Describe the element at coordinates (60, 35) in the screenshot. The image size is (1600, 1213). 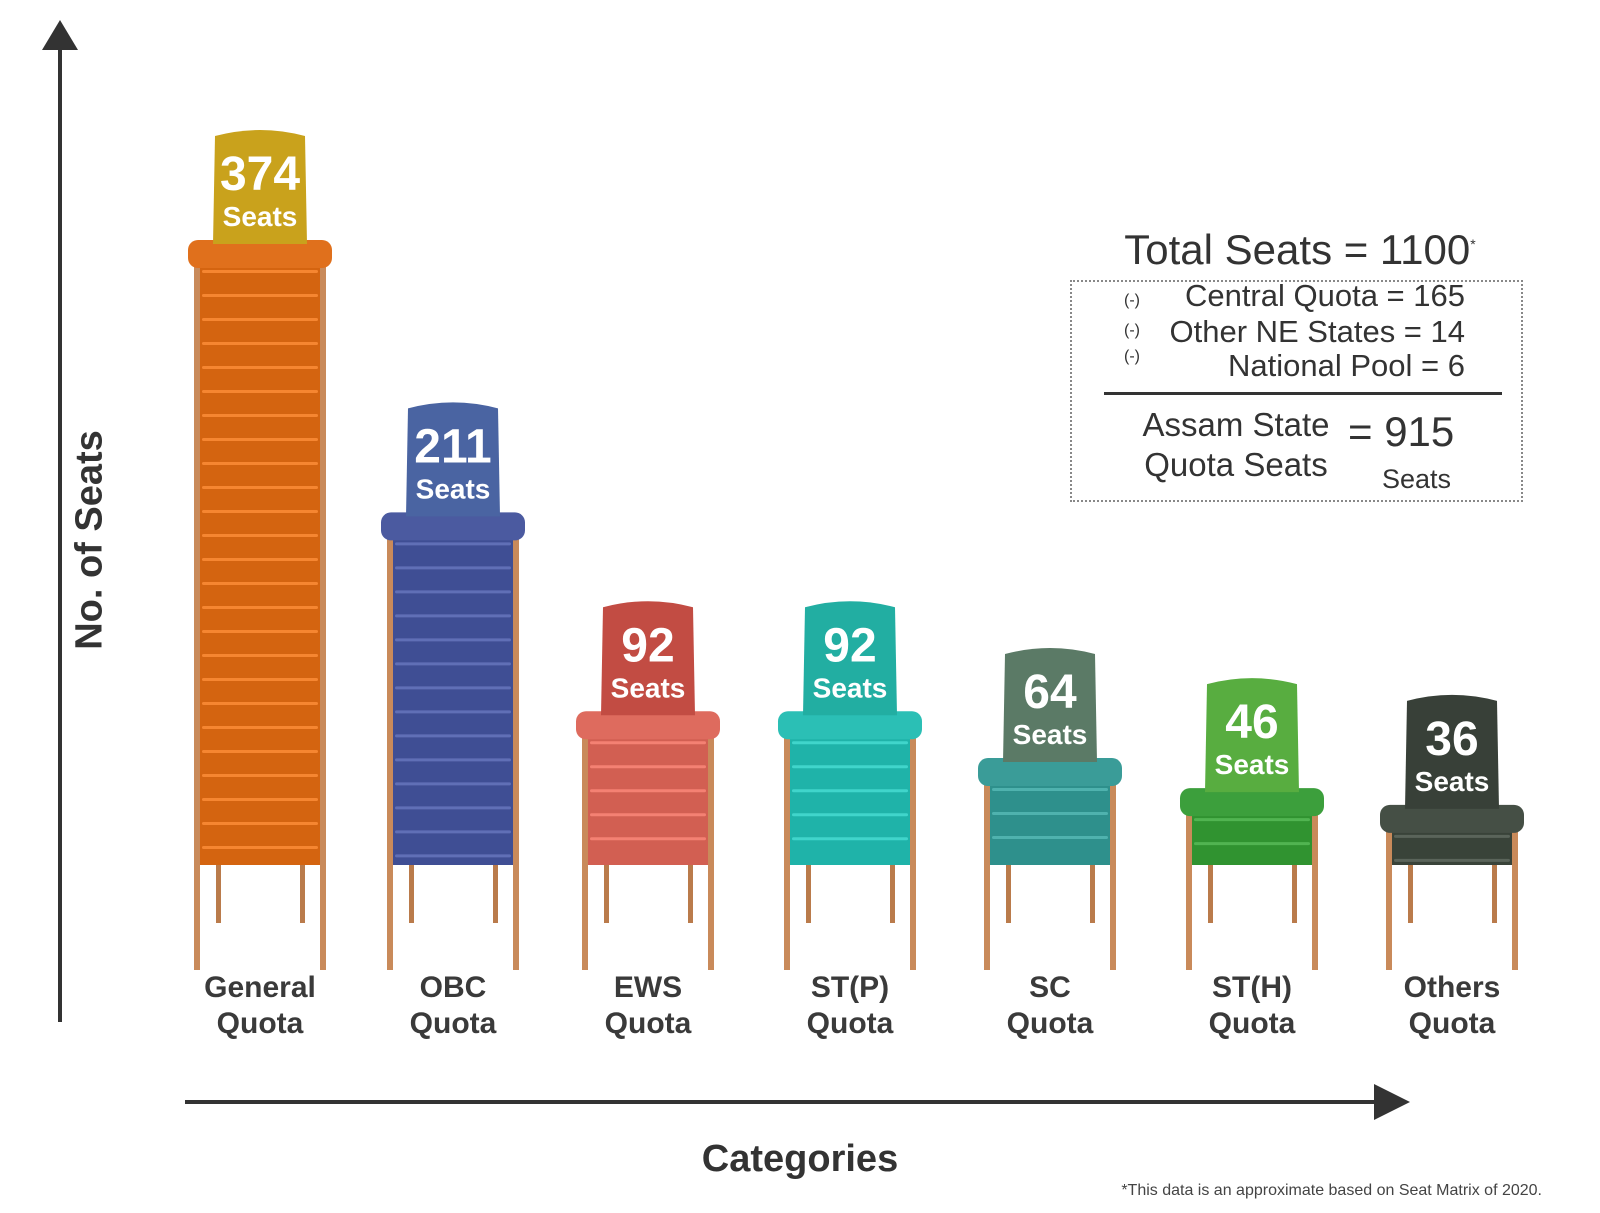
I see `y-axis-arrow` at that location.